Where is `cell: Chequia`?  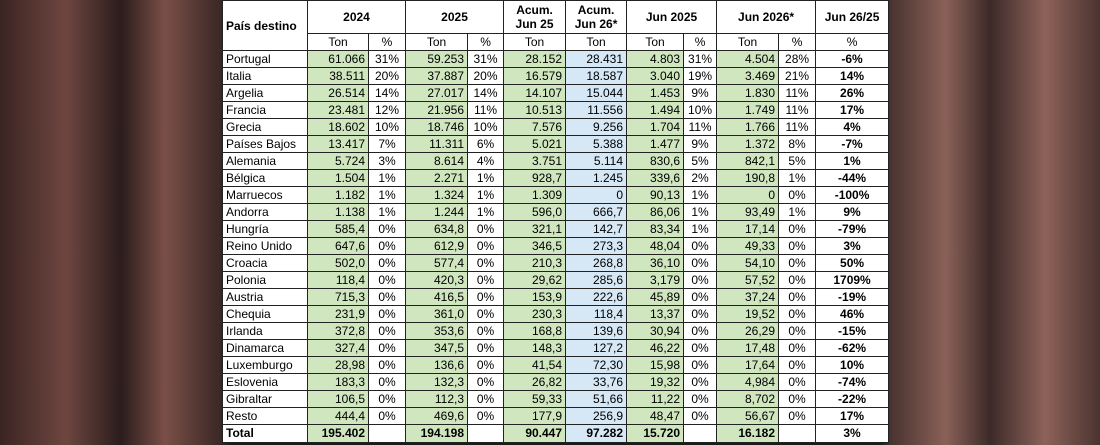
cell: Chequia is located at coordinates (265, 314).